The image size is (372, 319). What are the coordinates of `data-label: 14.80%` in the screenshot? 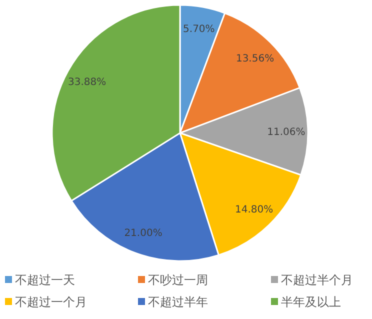 It's located at (254, 210).